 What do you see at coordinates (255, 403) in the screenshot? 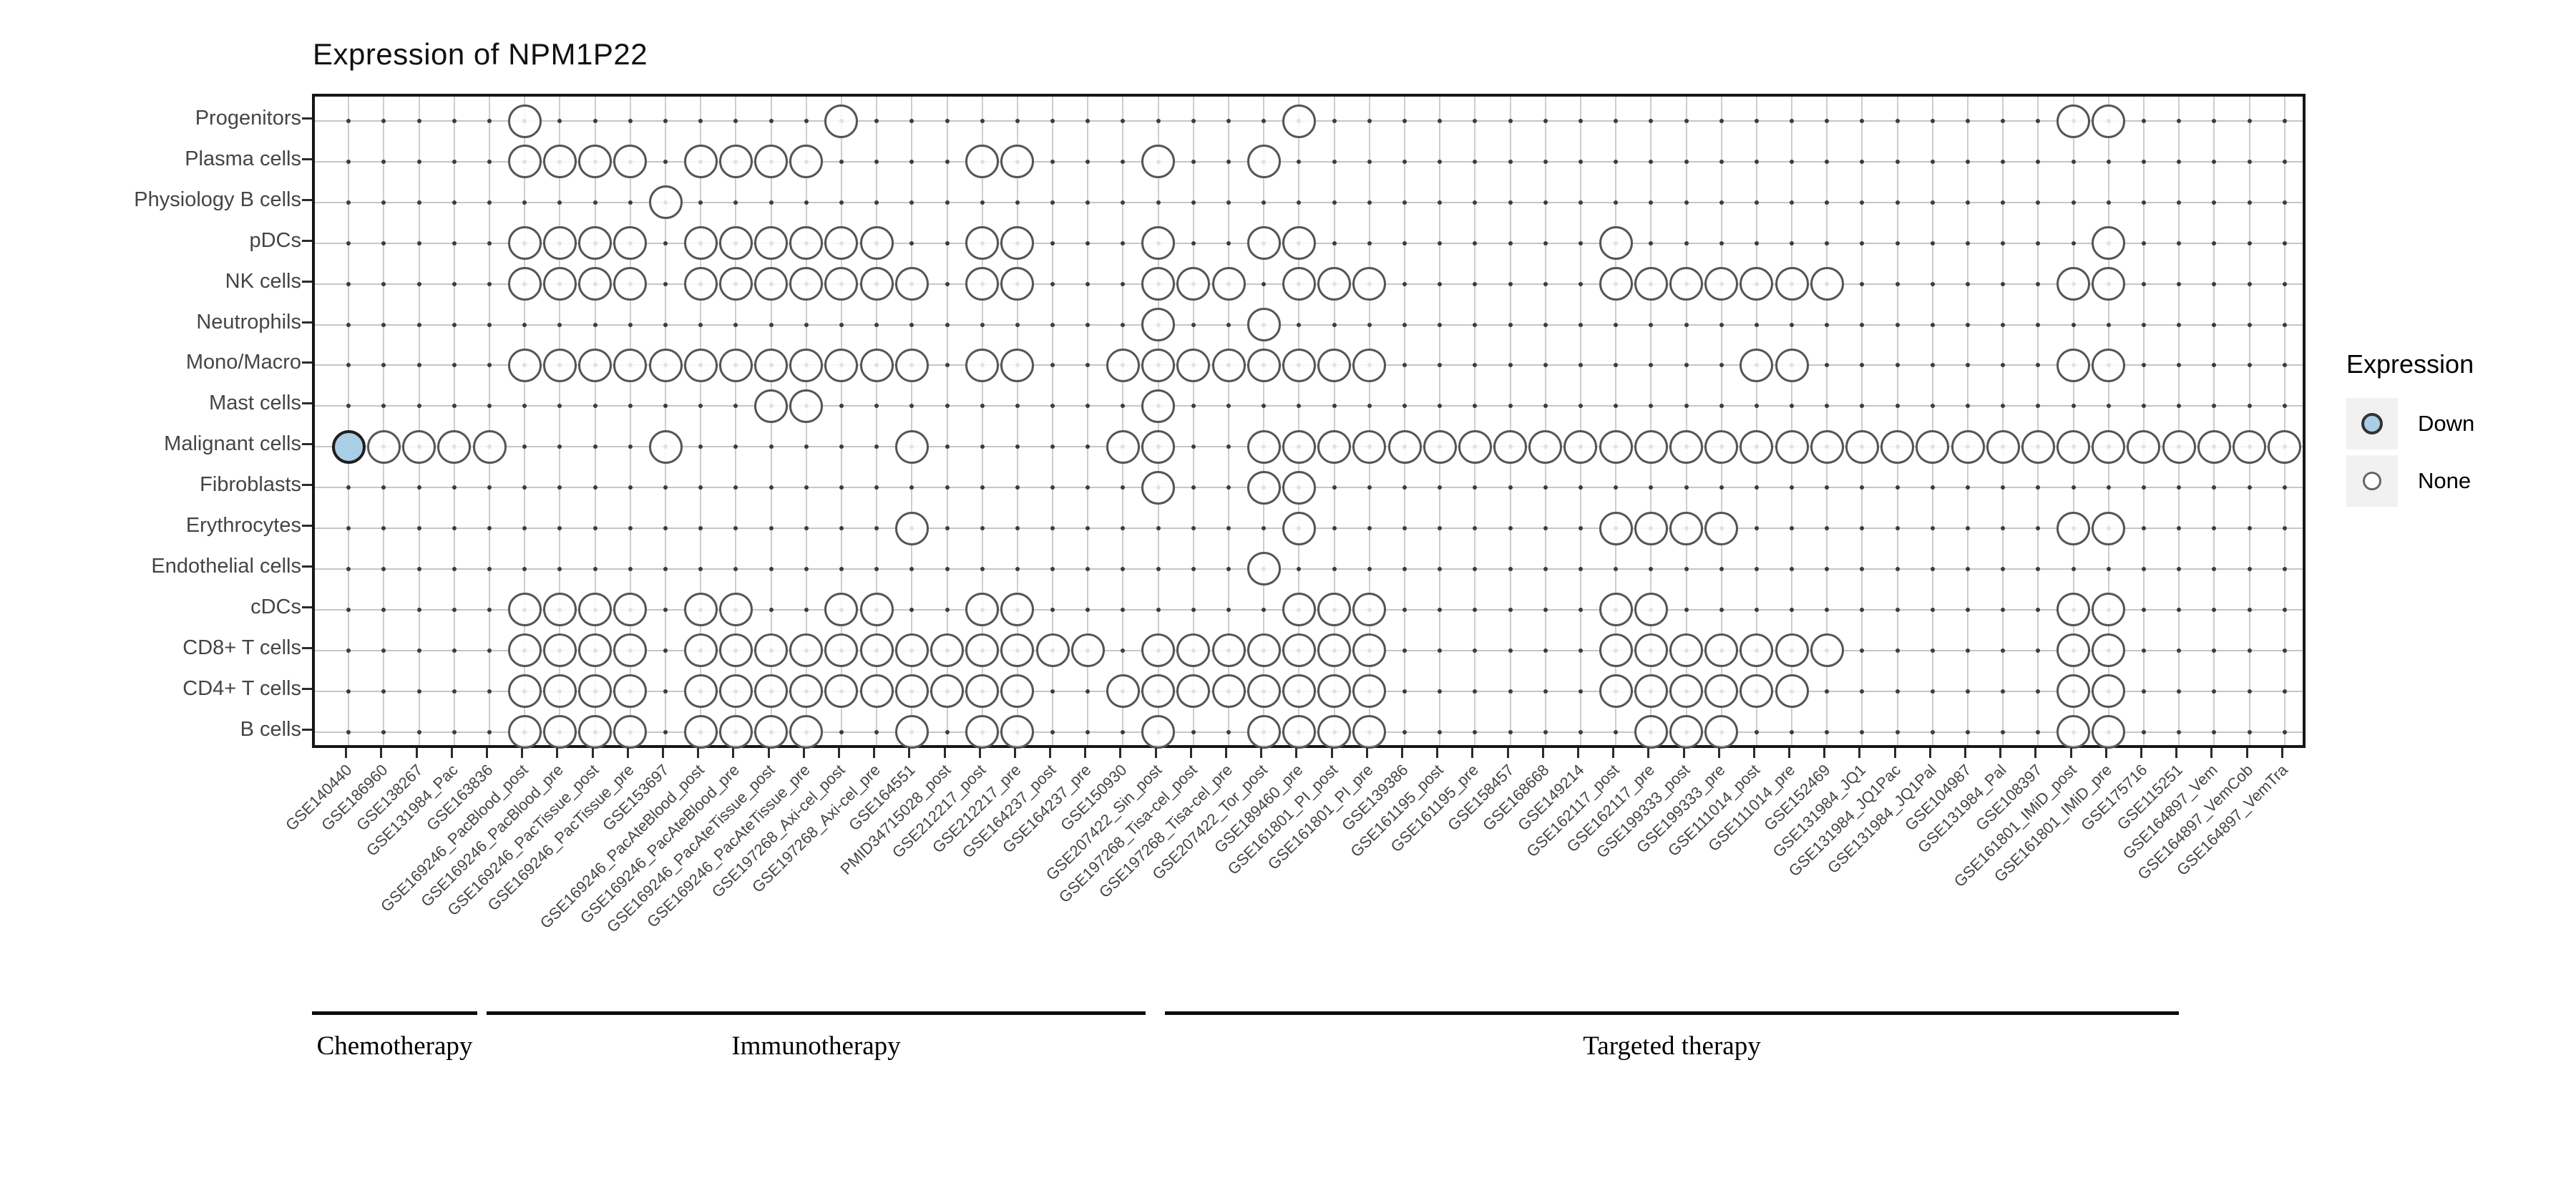
I see `y-axis-label: Mast cells` at bounding box center [255, 403].